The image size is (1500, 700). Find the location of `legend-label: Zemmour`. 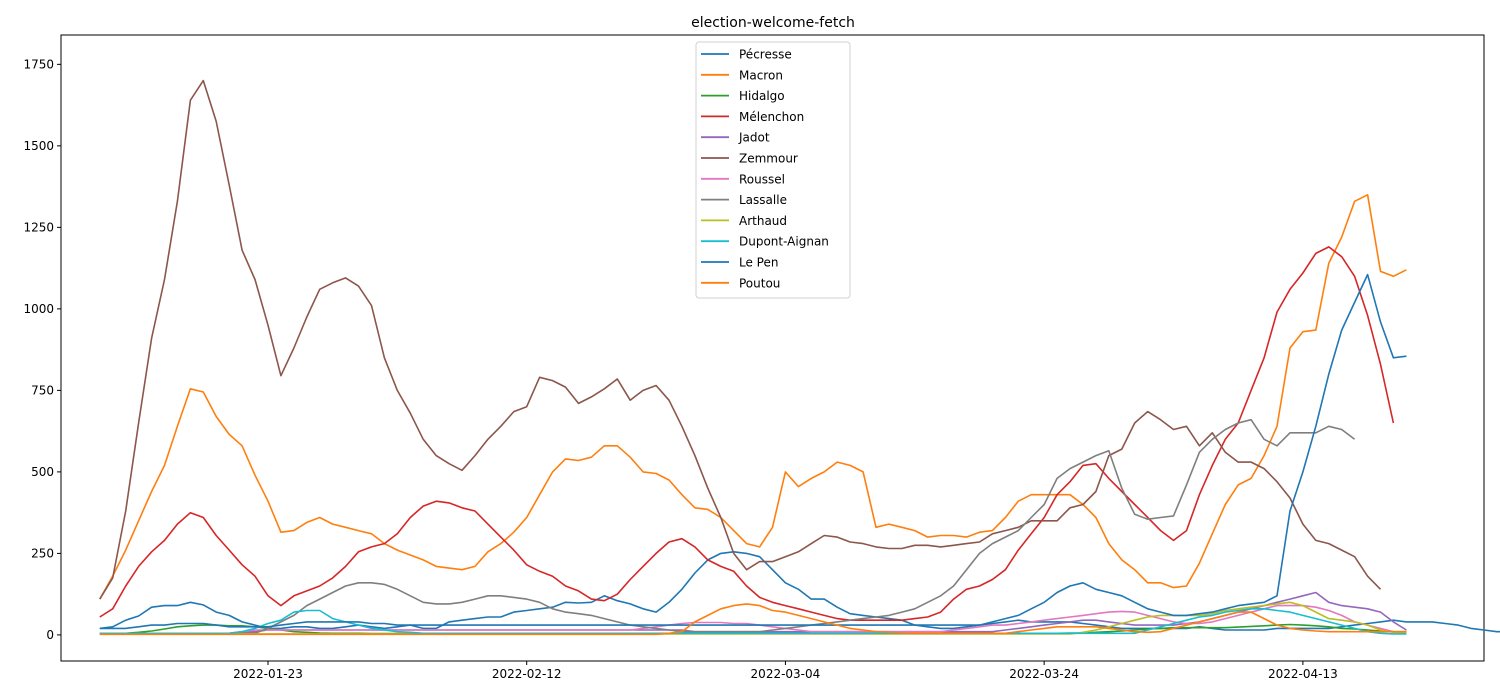

legend-label: Zemmour is located at coordinates (768, 159).